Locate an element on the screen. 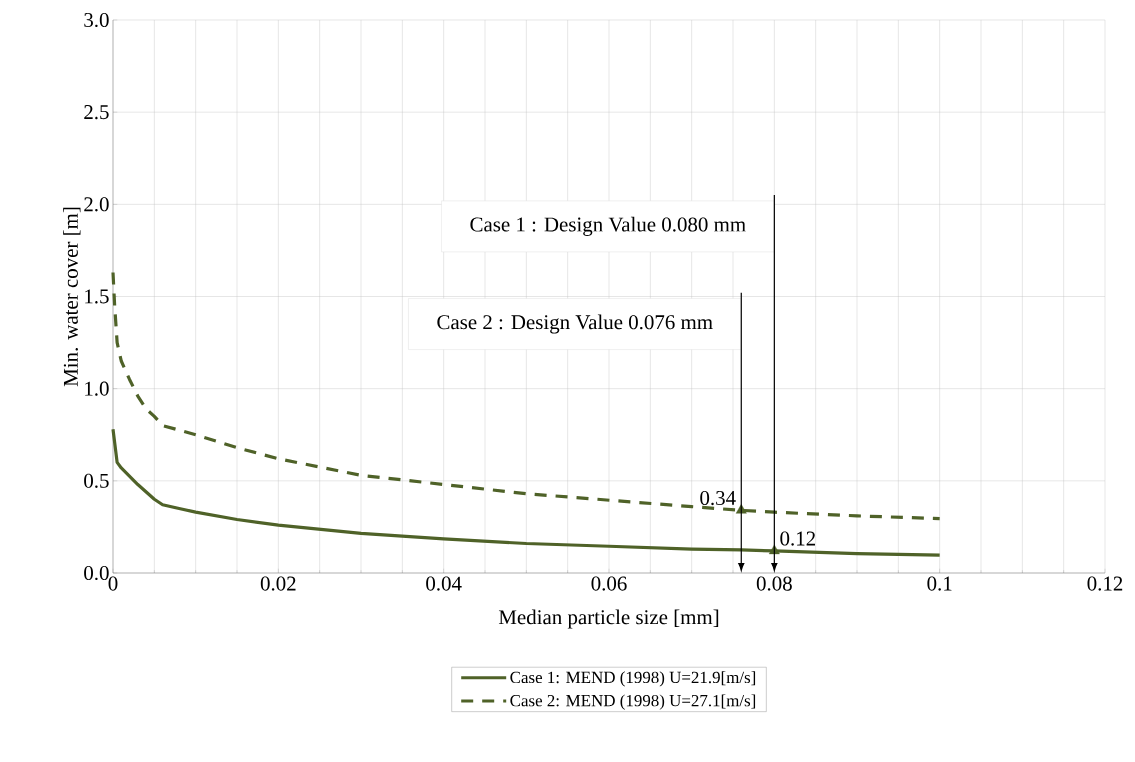  legend-label: Case 2: MEND (1998) U=27.1[m/s] is located at coordinates (633, 702).